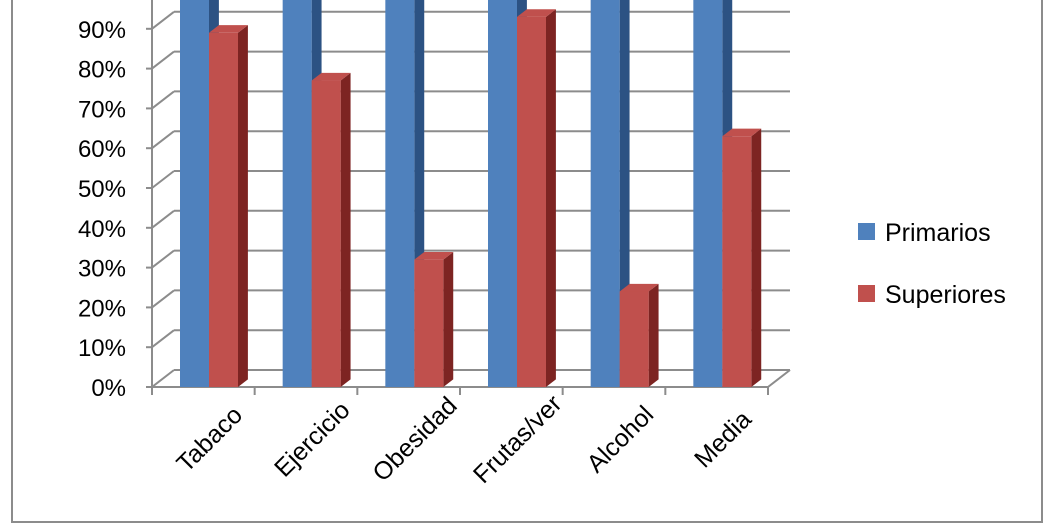 The width and height of the screenshot is (1050, 525). I want to click on x-category-label: Tabaco, so click(209, 439).